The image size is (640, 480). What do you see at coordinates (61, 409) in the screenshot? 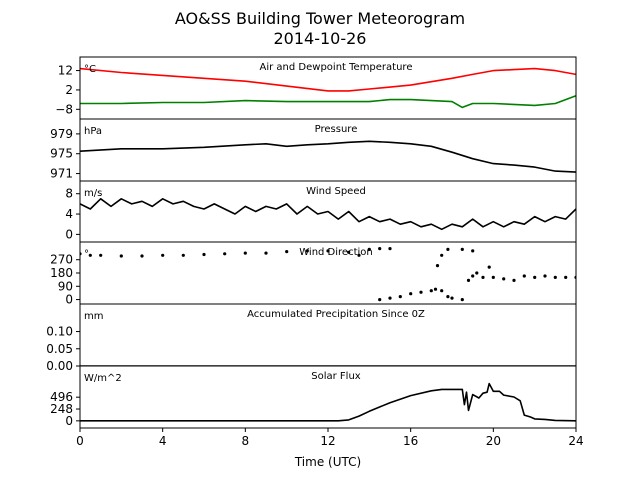
I see `y-tick-label: 248` at bounding box center [61, 409].